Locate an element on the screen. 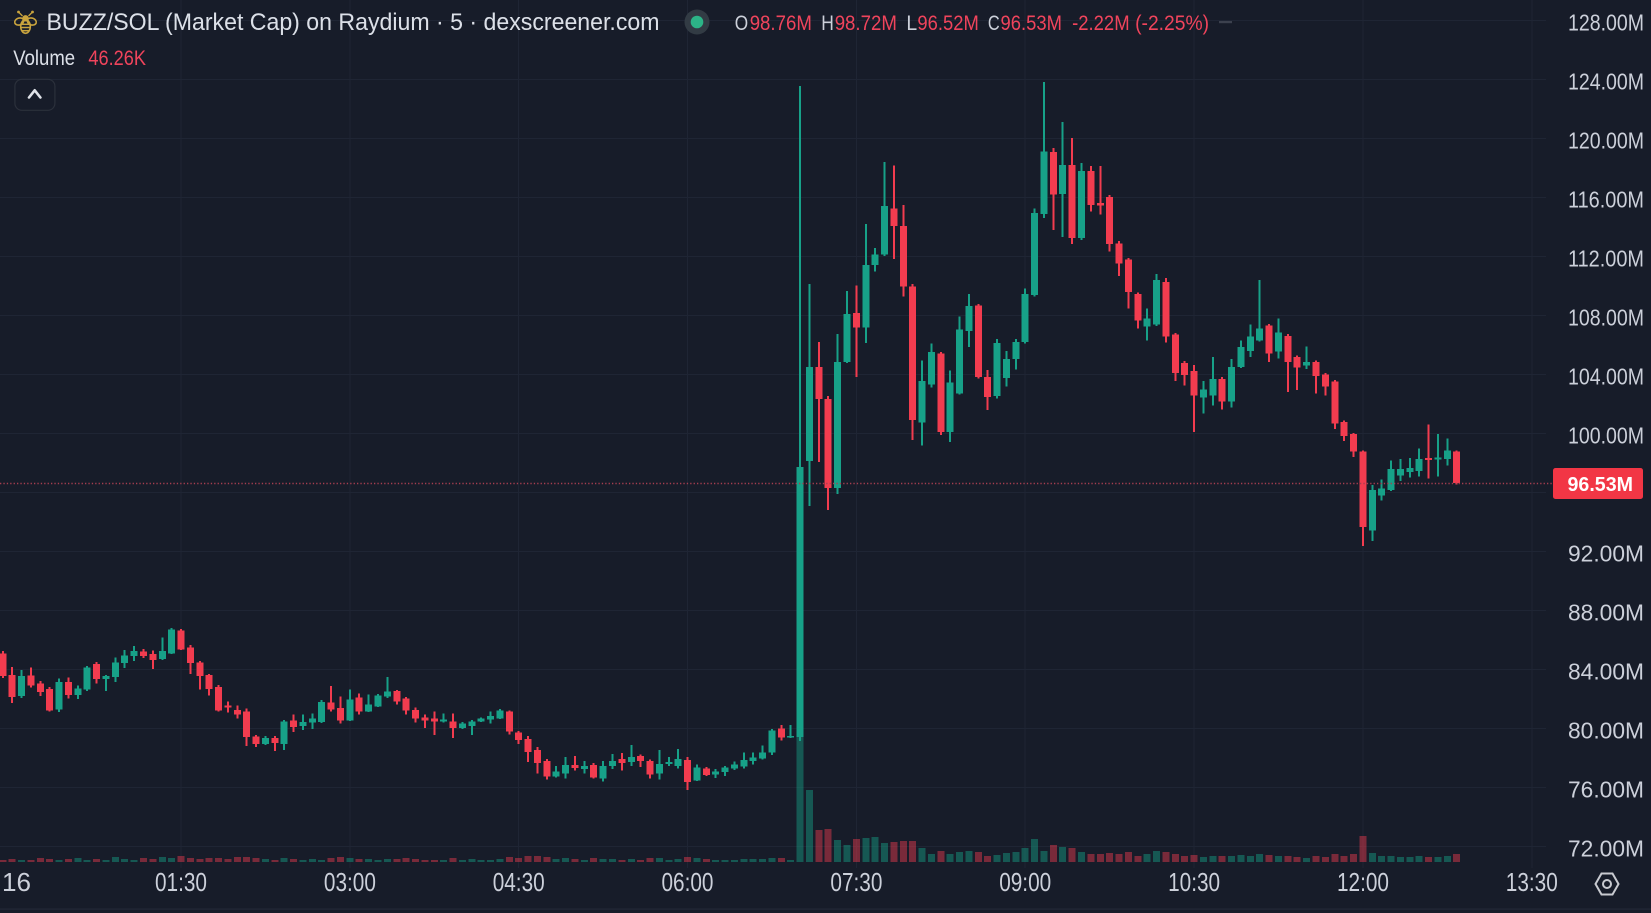 The height and width of the screenshot is (913, 1651). svg-text: C is located at coordinates (994, 23).